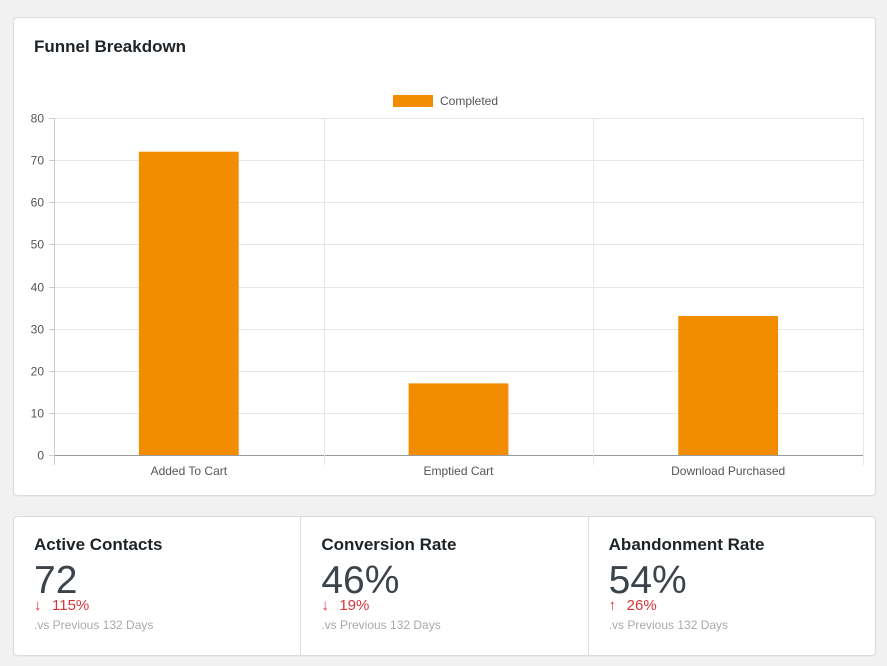 The width and height of the screenshot is (887, 666). What do you see at coordinates (38, 245) in the screenshot?
I see `y-tick-label: 50` at bounding box center [38, 245].